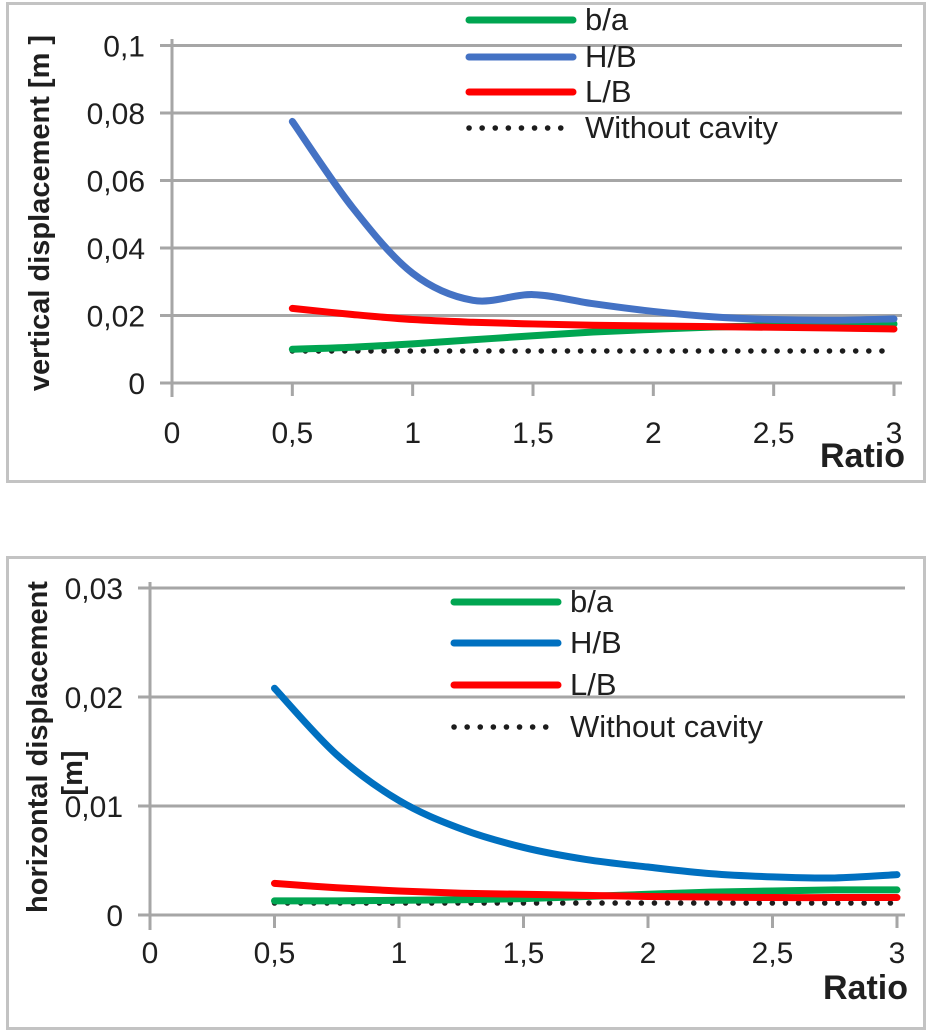 The image size is (930, 1032). What do you see at coordinates (124, 47) in the screenshot?
I see `y-tick-label: 0,1` at bounding box center [124, 47].